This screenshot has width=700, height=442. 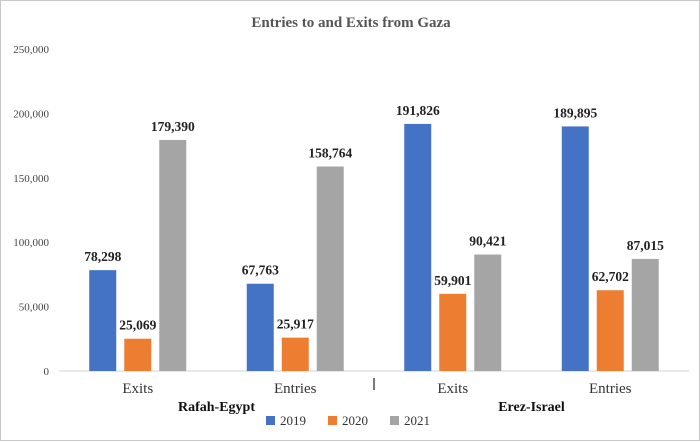 I want to click on data-label: 191,826, so click(x=418, y=110).